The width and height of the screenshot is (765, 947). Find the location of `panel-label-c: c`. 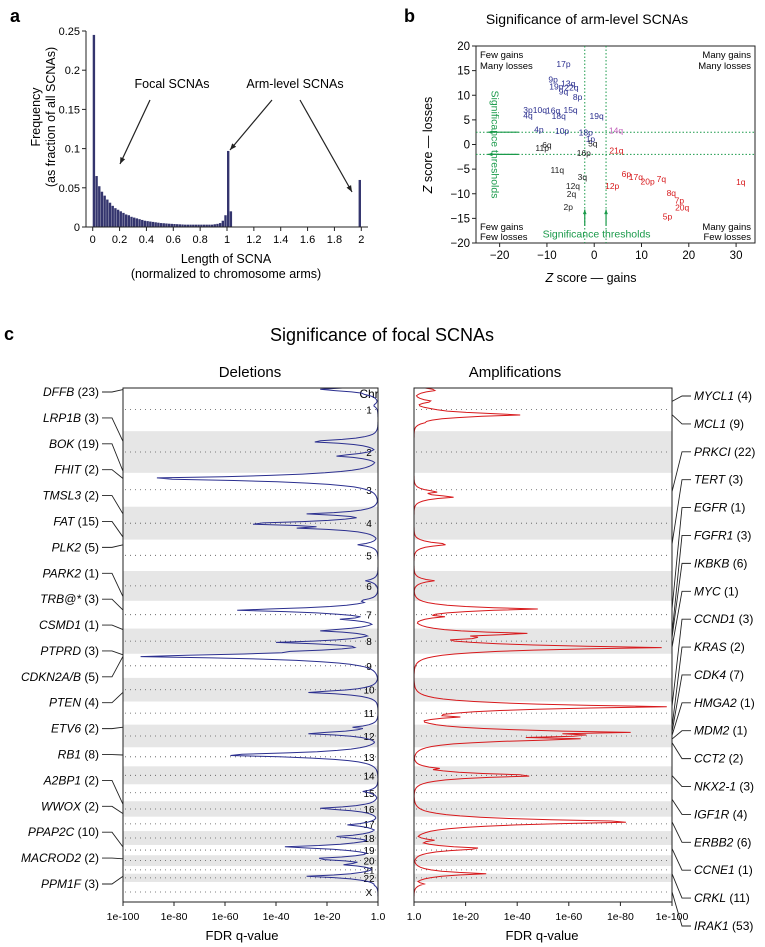

panel-label-c: c is located at coordinates (9, 334).